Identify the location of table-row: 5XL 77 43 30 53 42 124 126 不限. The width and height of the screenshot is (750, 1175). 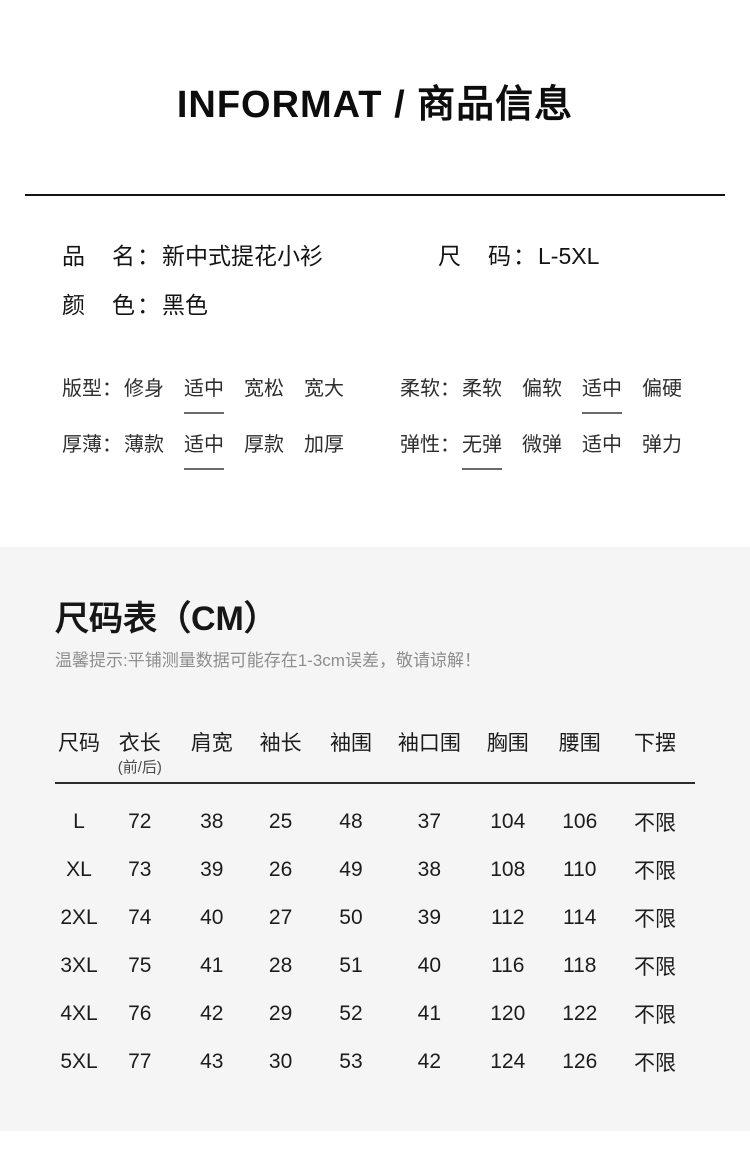
(375, 1062).